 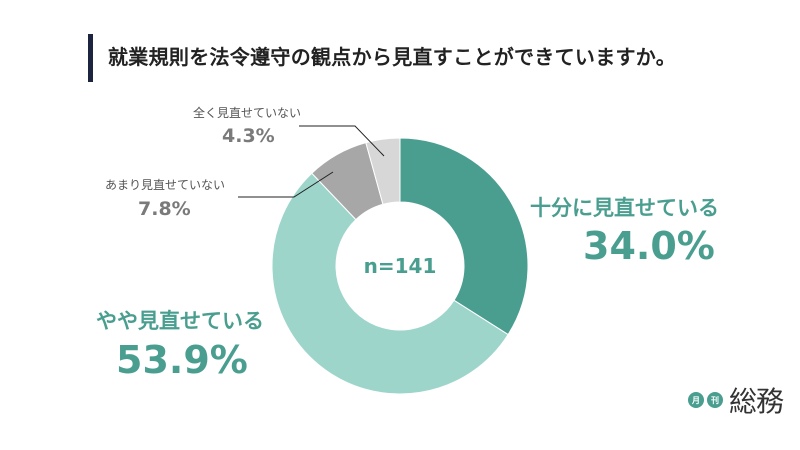 I want to click on slice-label-not-at-all: 全く見直せていない, so click(x=247, y=113).